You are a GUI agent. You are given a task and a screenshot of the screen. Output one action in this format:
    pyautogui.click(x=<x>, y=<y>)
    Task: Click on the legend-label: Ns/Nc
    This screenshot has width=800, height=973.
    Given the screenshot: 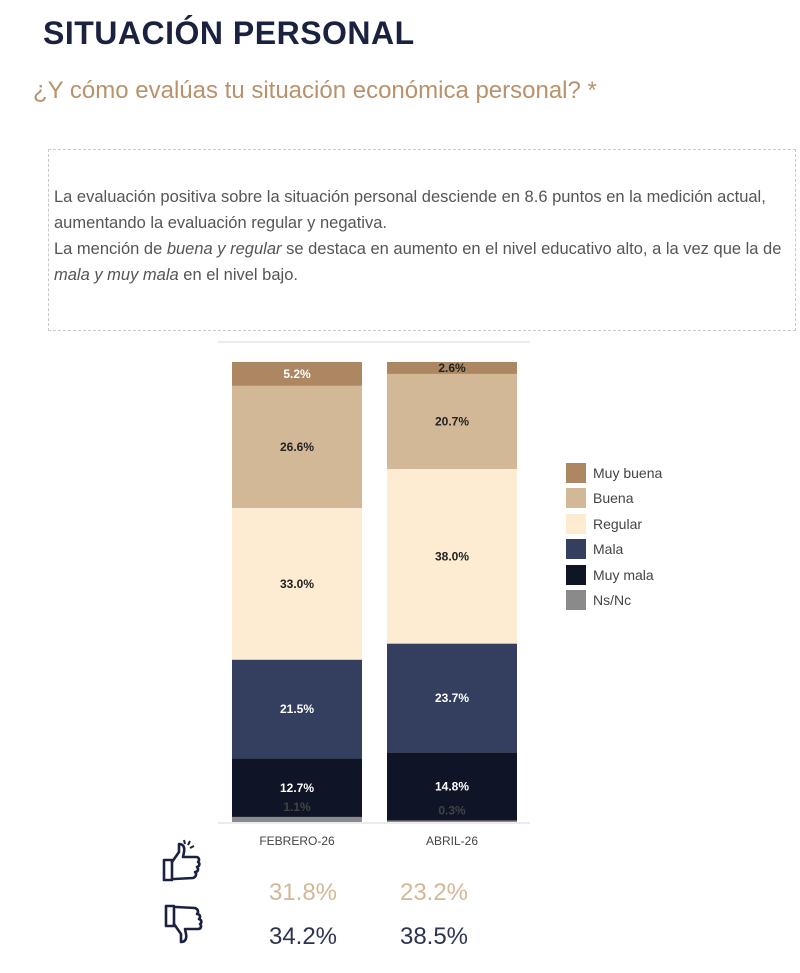 What is the action you would take?
    pyautogui.click(x=612, y=600)
    